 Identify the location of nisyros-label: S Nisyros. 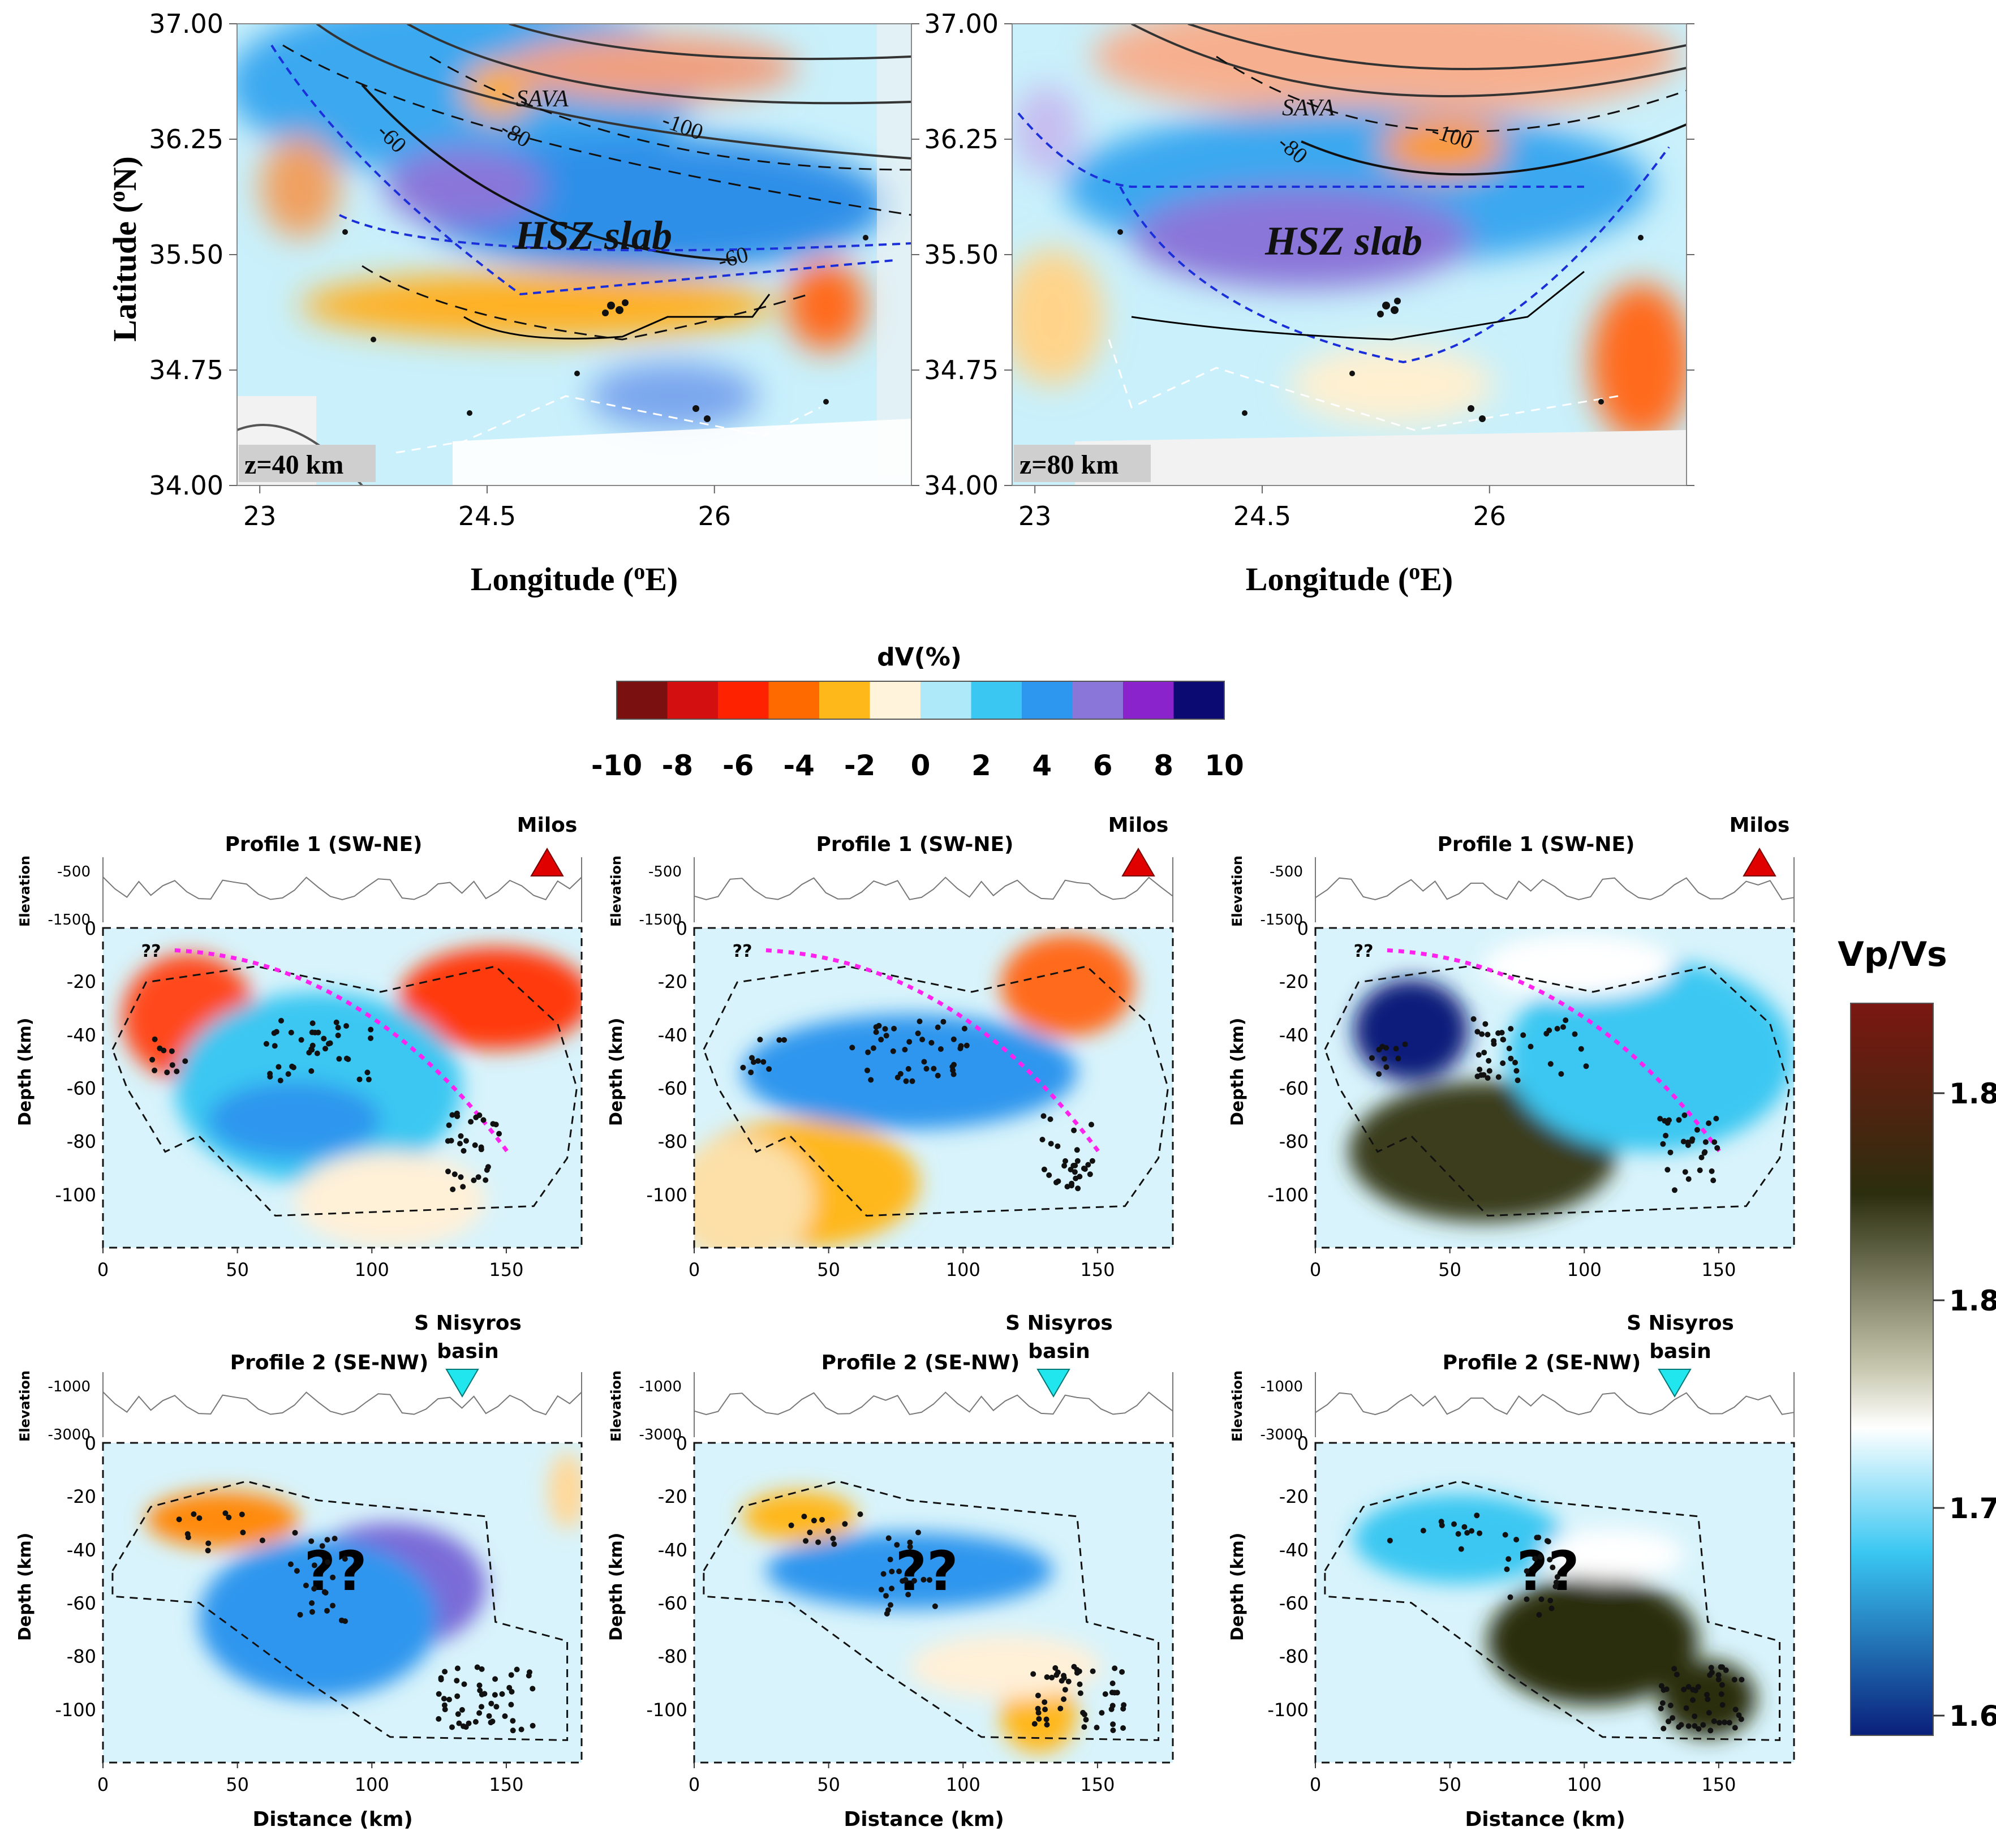
(468, 1323).